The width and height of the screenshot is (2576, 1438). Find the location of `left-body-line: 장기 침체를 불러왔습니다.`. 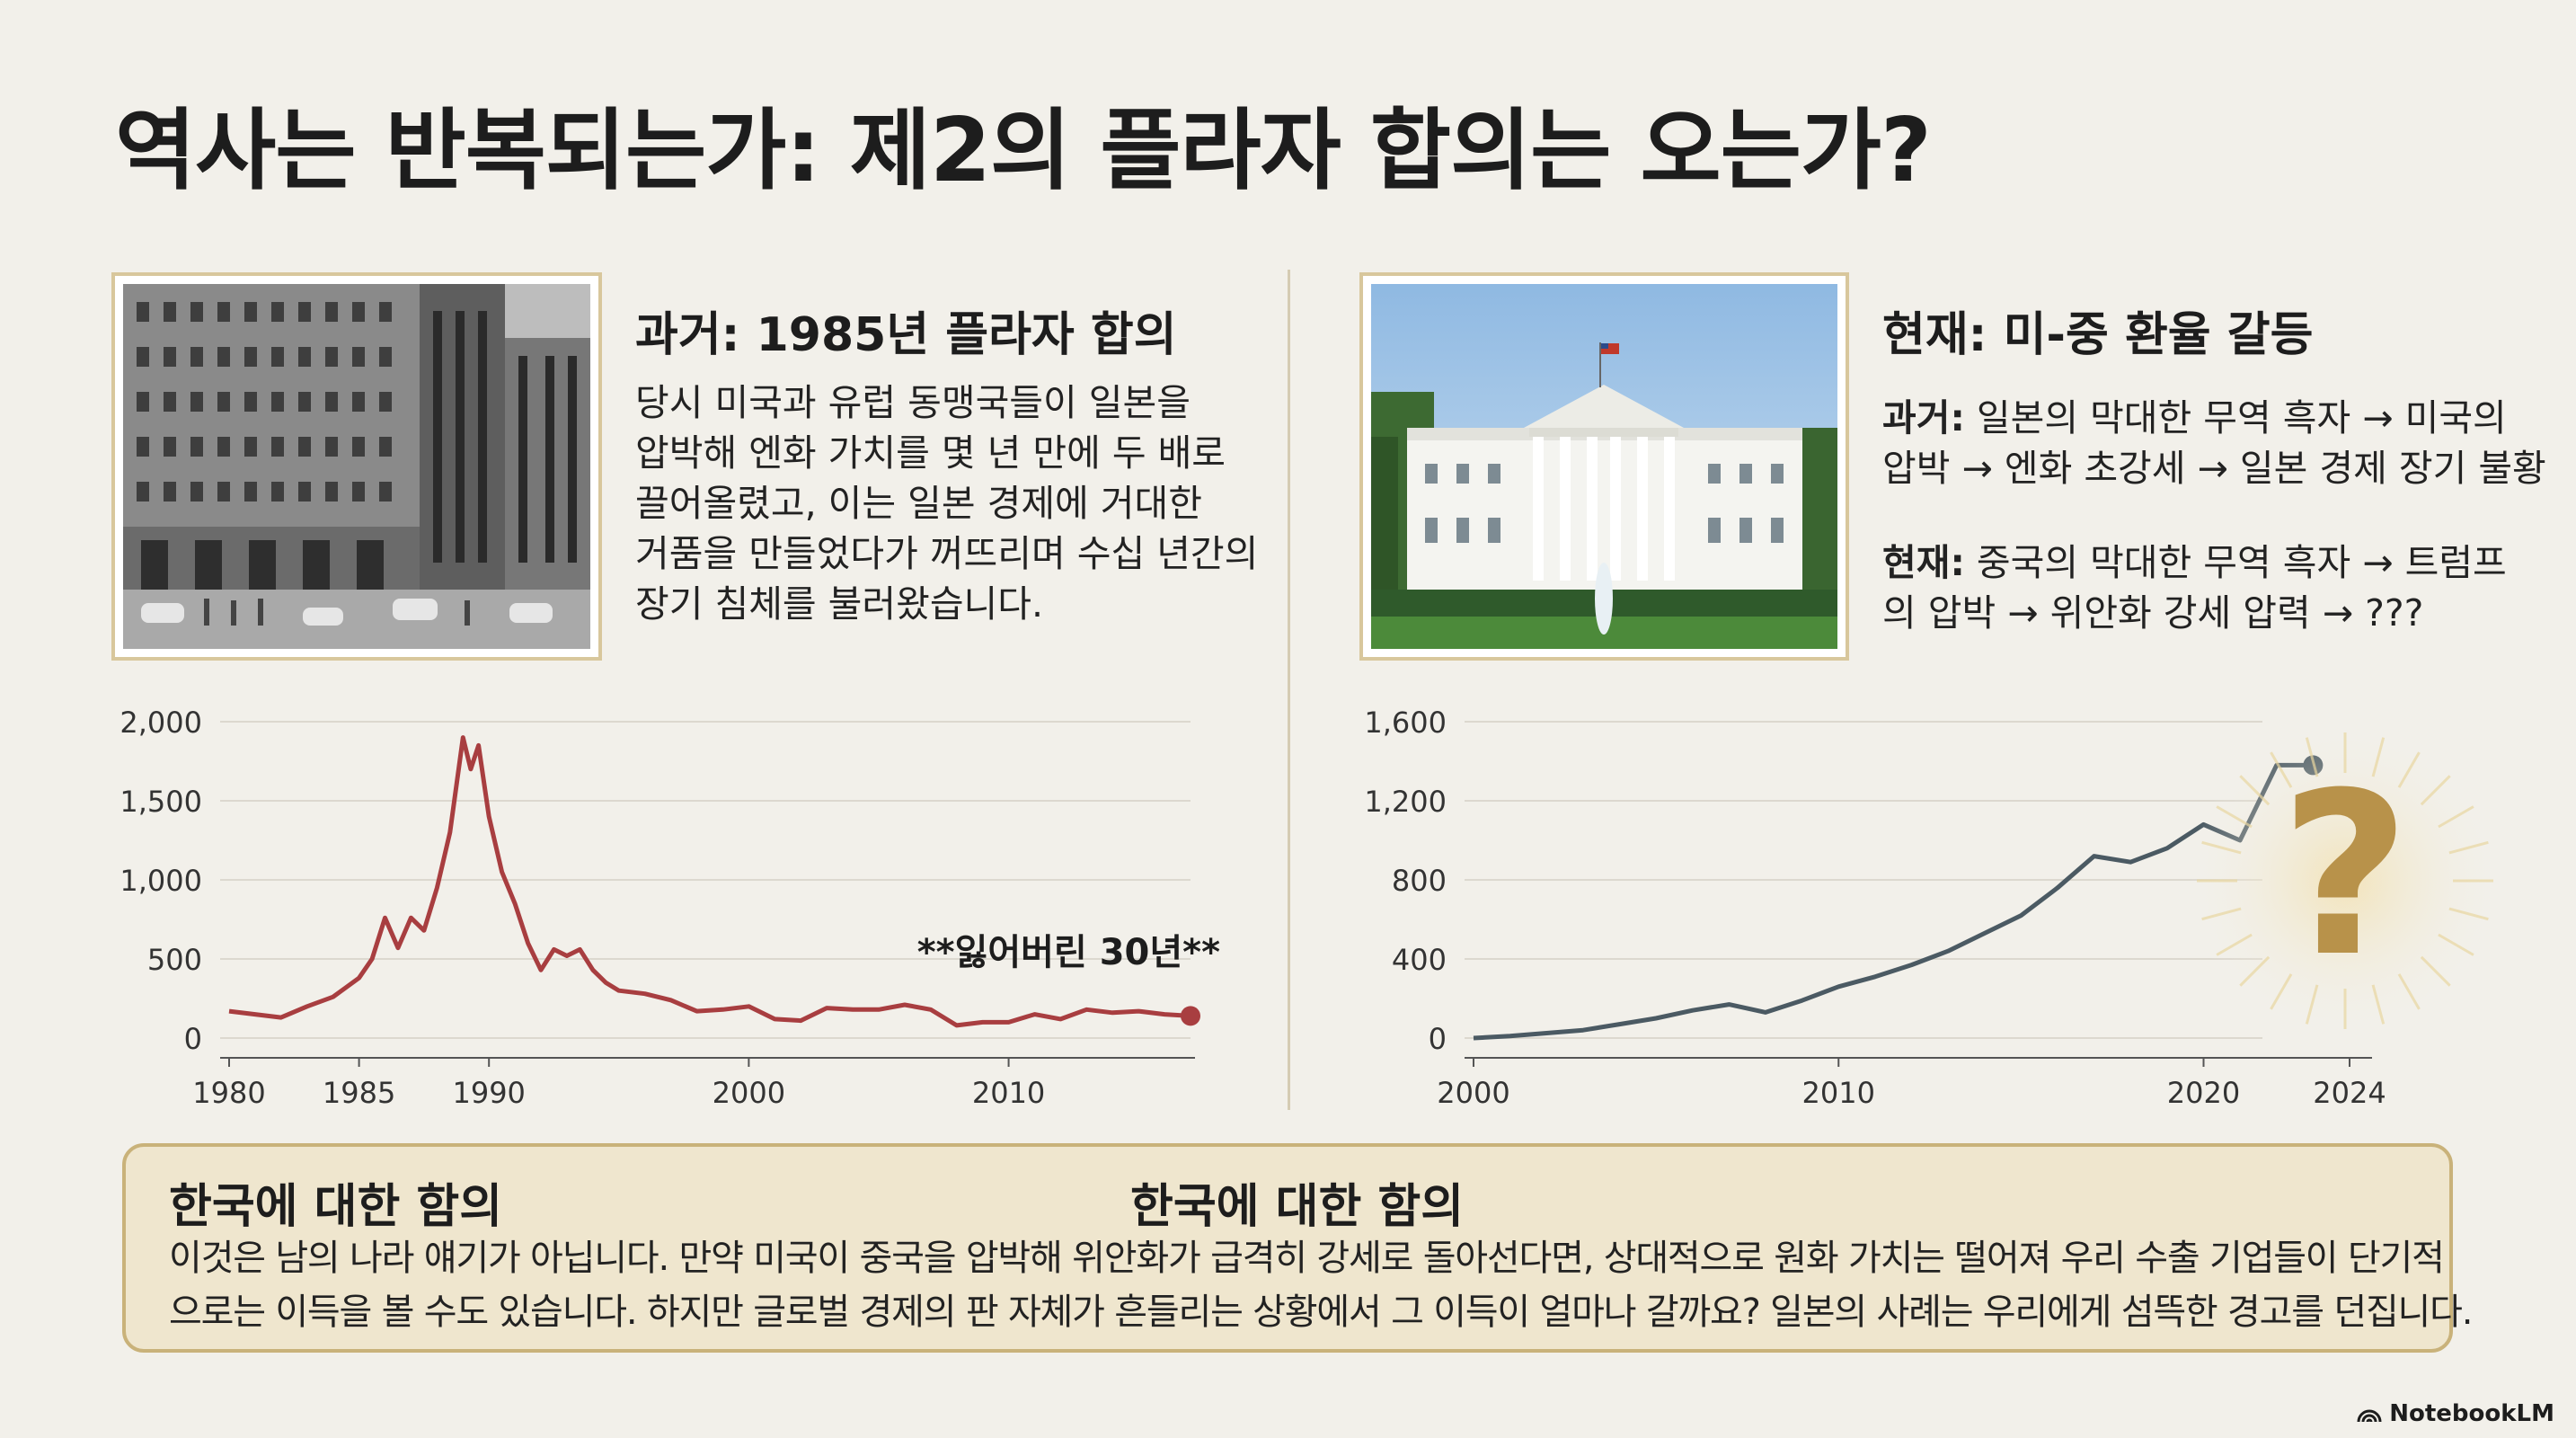

left-body-line: 장기 침체를 불러왔습니다. is located at coordinates (839, 604).